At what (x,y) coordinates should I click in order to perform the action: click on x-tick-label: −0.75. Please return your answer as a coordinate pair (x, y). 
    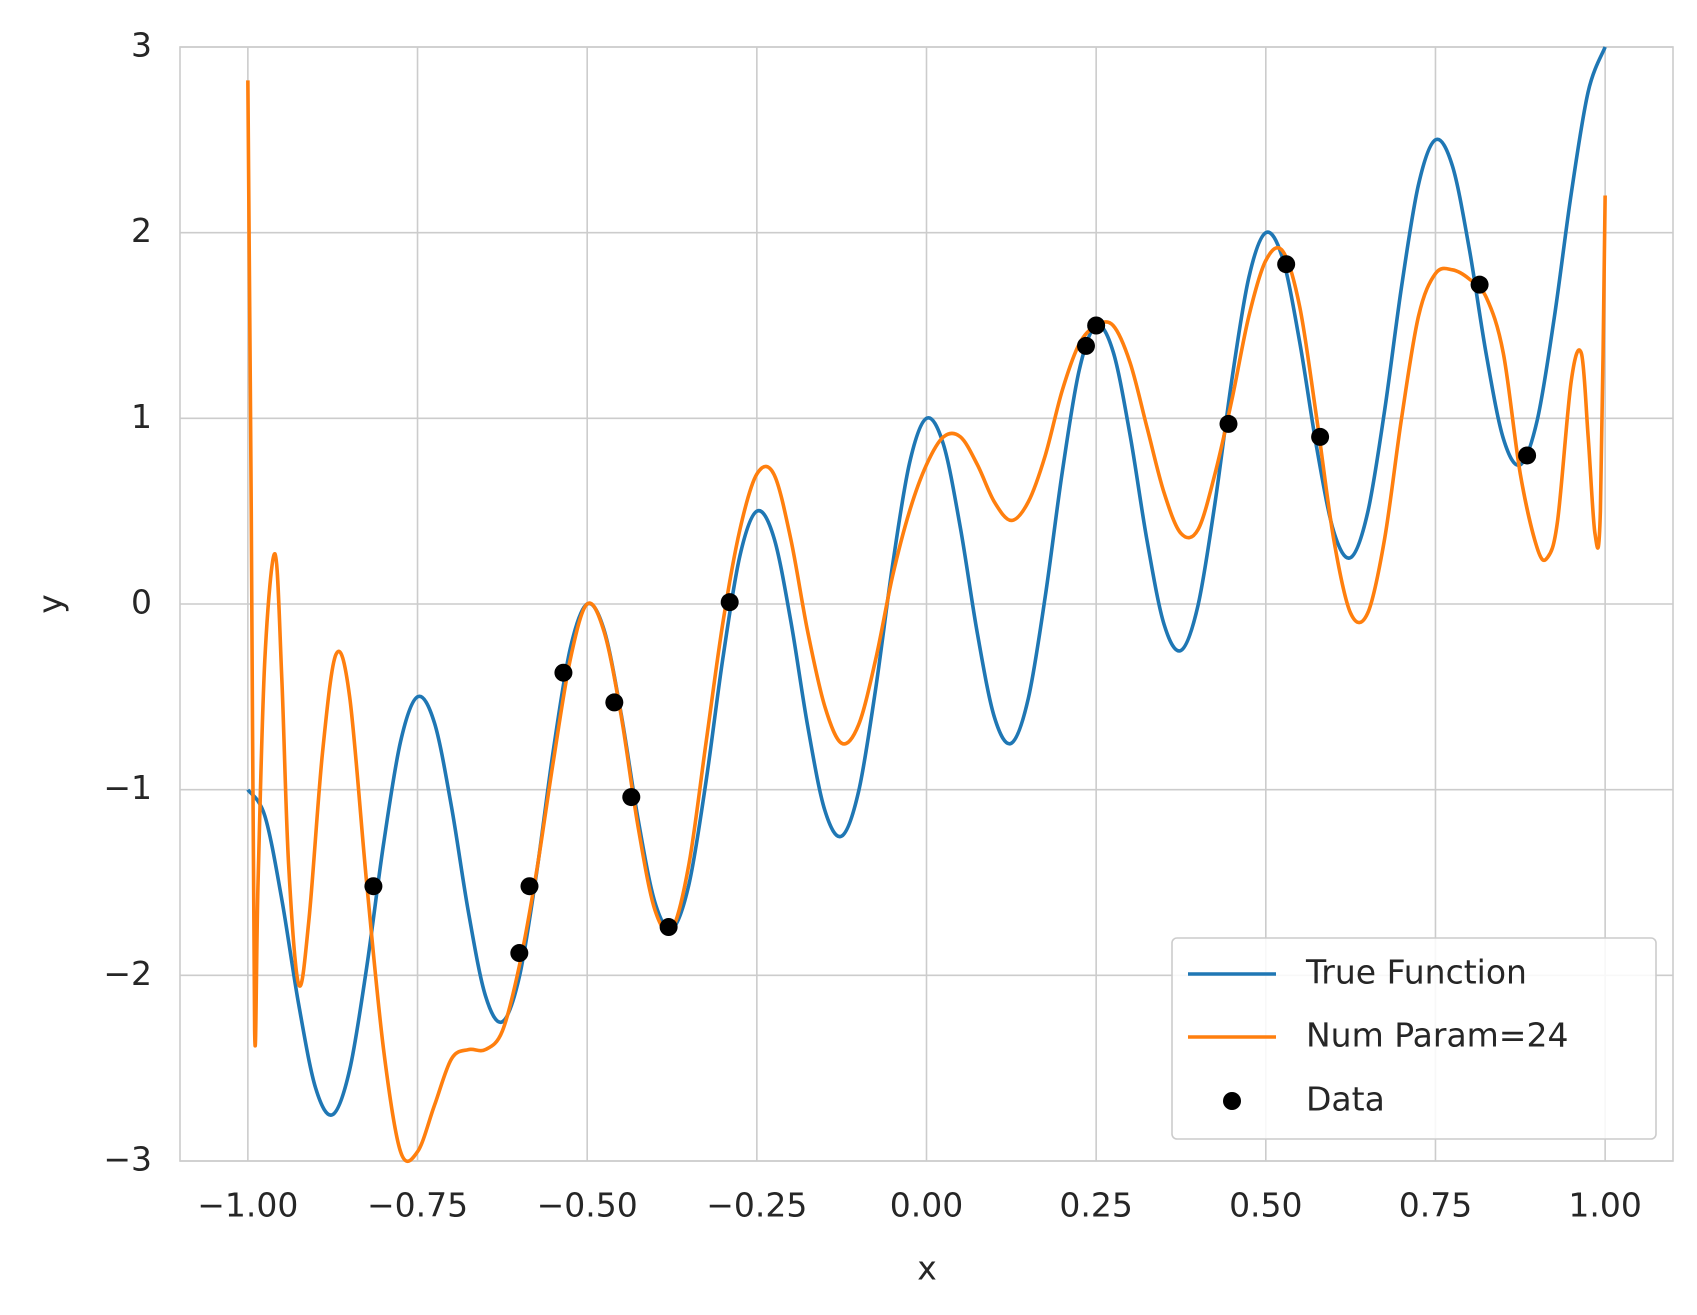
    Looking at the image, I should click on (417, 1205).